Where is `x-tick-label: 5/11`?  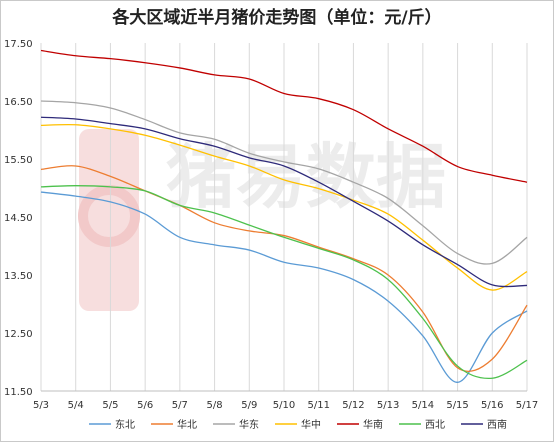
x-tick-label: 5/11 is located at coordinates (318, 405).